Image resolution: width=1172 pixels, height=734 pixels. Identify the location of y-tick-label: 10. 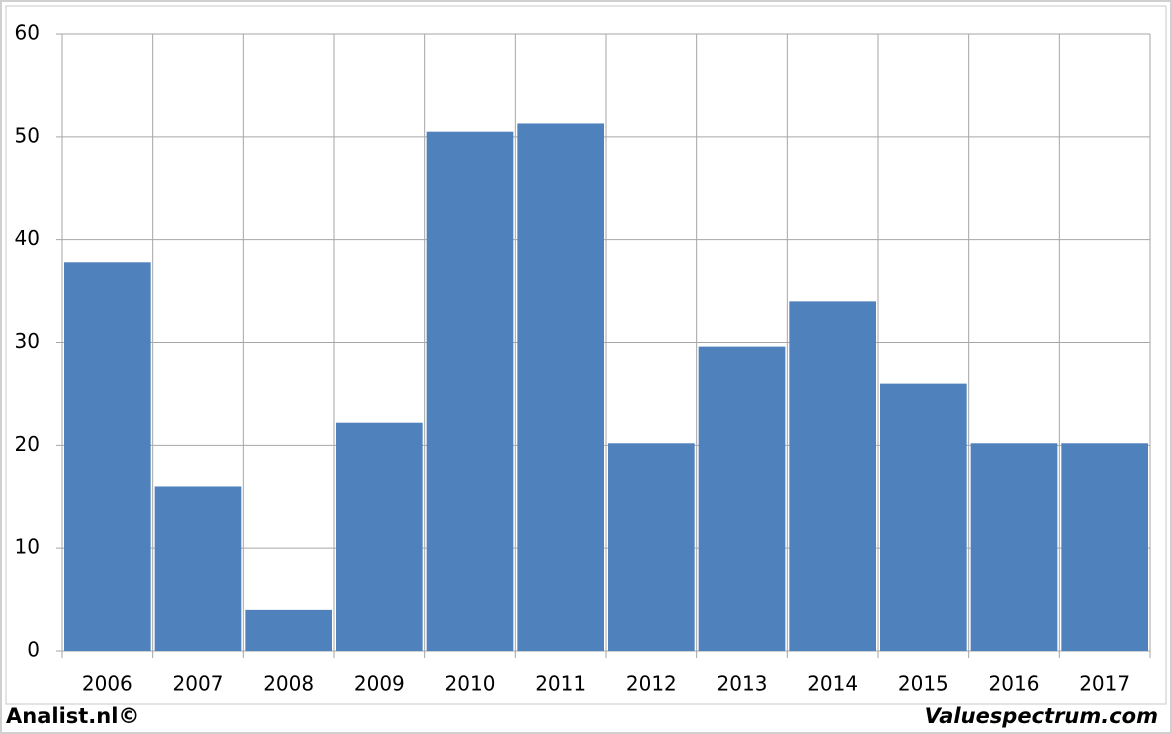
(27, 547).